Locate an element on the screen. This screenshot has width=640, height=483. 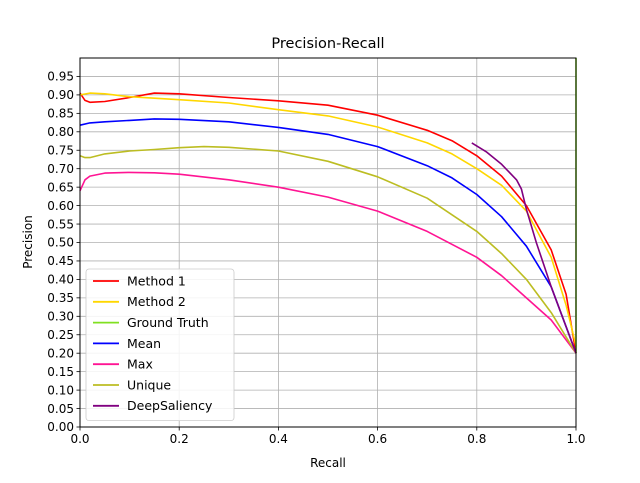
y-tick-label: 0.85 is located at coordinates (60, 114).